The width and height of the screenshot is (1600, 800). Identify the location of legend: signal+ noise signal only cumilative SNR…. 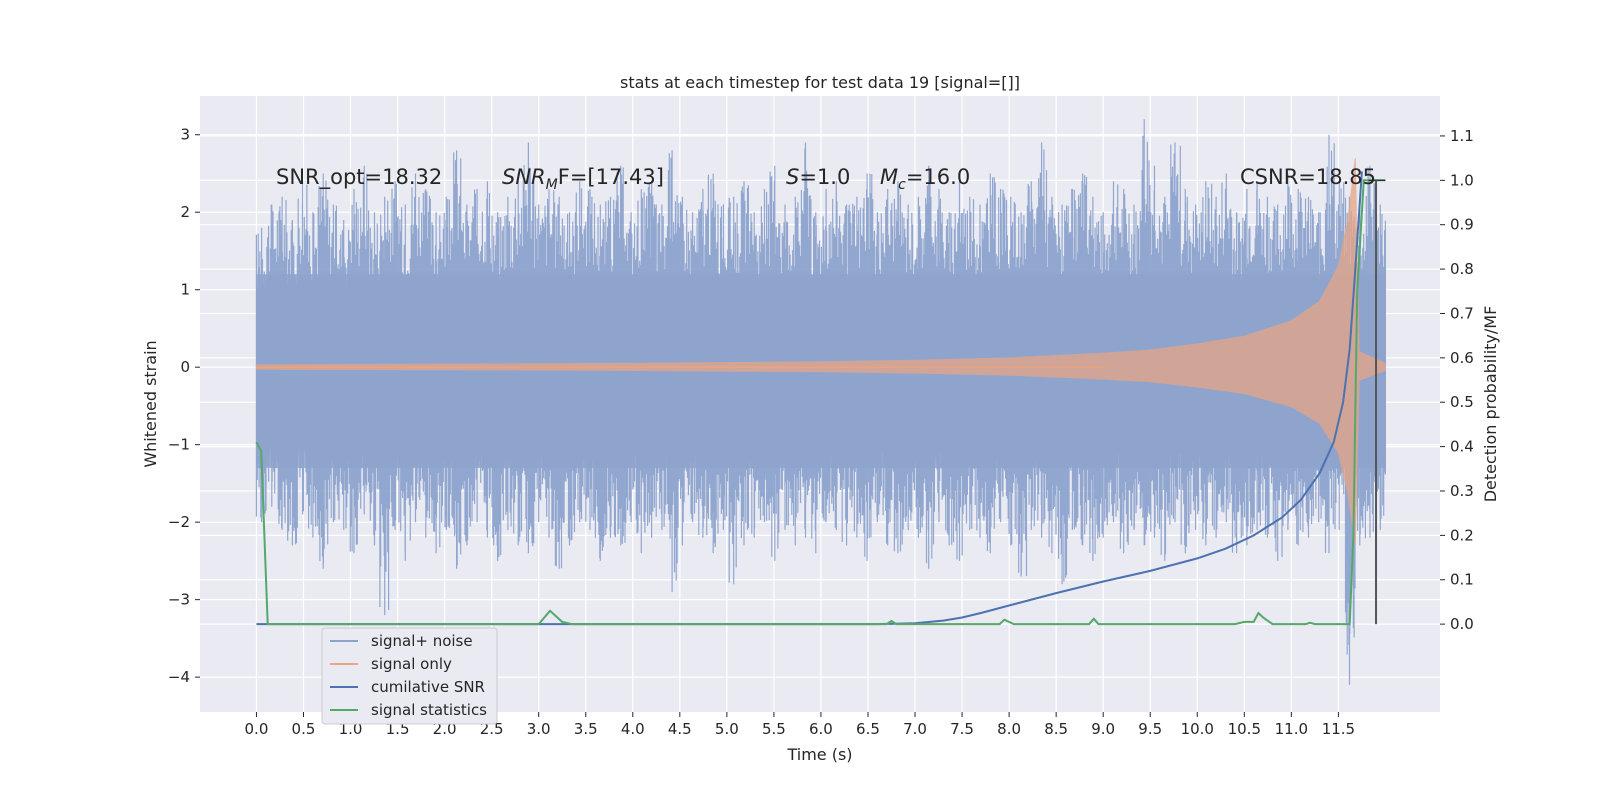
(409, 676).